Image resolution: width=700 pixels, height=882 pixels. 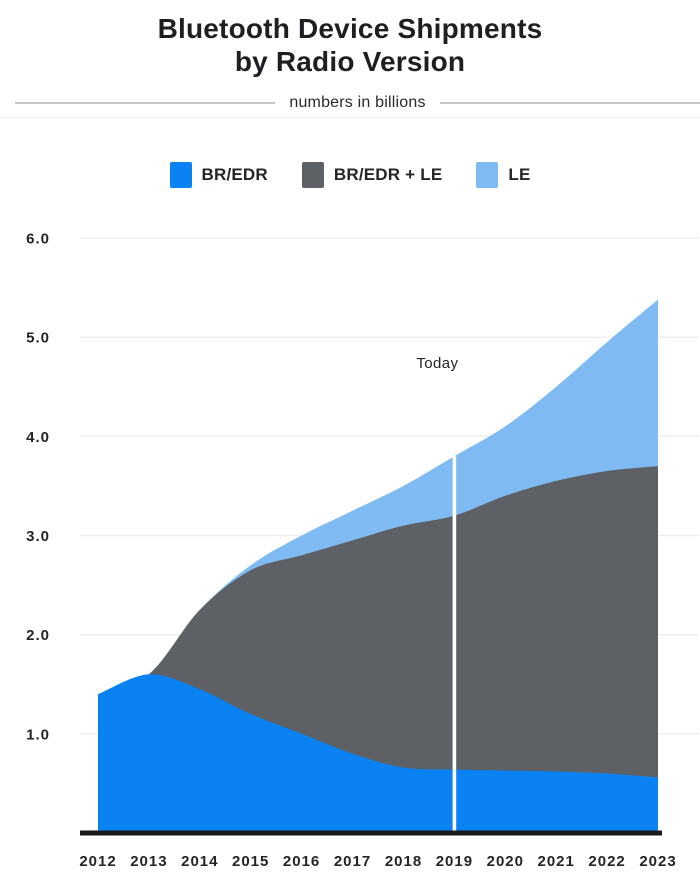 I want to click on legend-label-le: LE, so click(x=519, y=174).